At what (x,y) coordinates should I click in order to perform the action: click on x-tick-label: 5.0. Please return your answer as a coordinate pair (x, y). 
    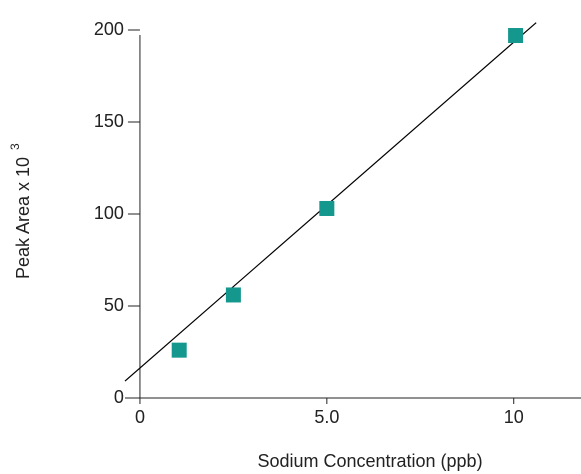
    Looking at the image, I should click on (326, 417).